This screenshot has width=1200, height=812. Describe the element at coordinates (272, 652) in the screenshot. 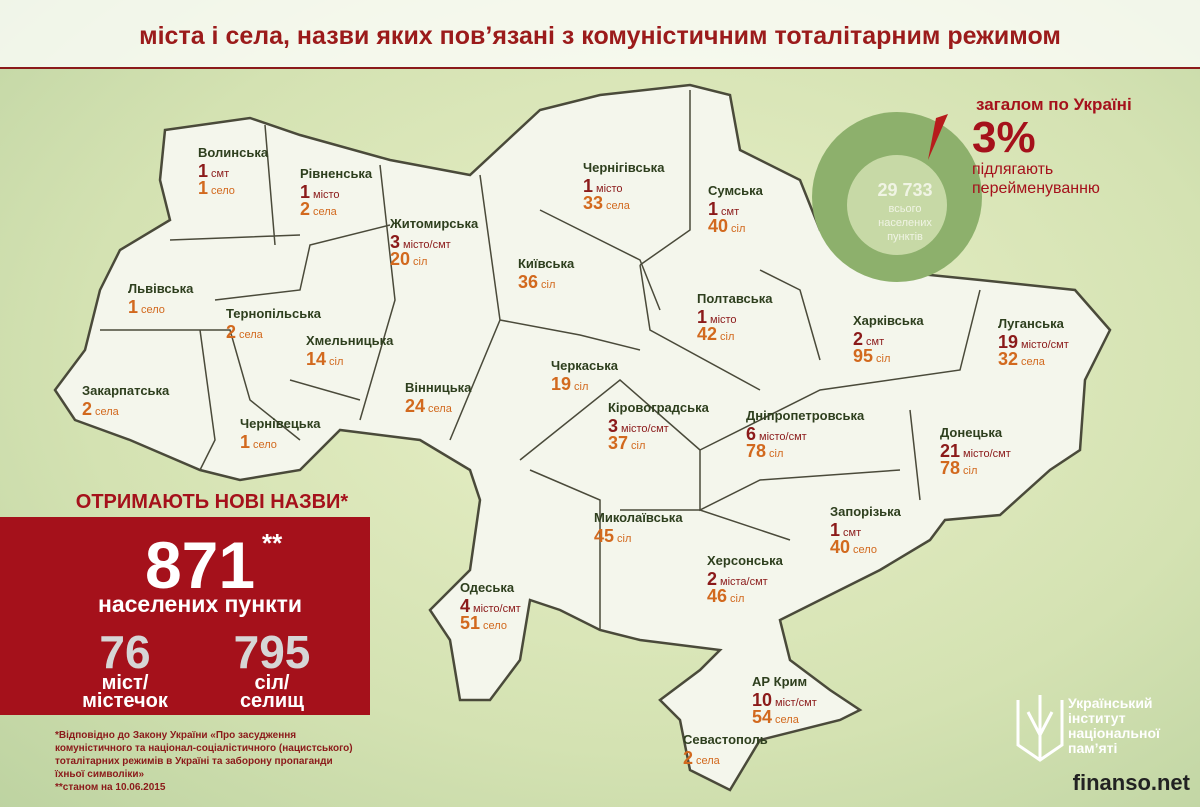

I see `villages: 795` at that location.